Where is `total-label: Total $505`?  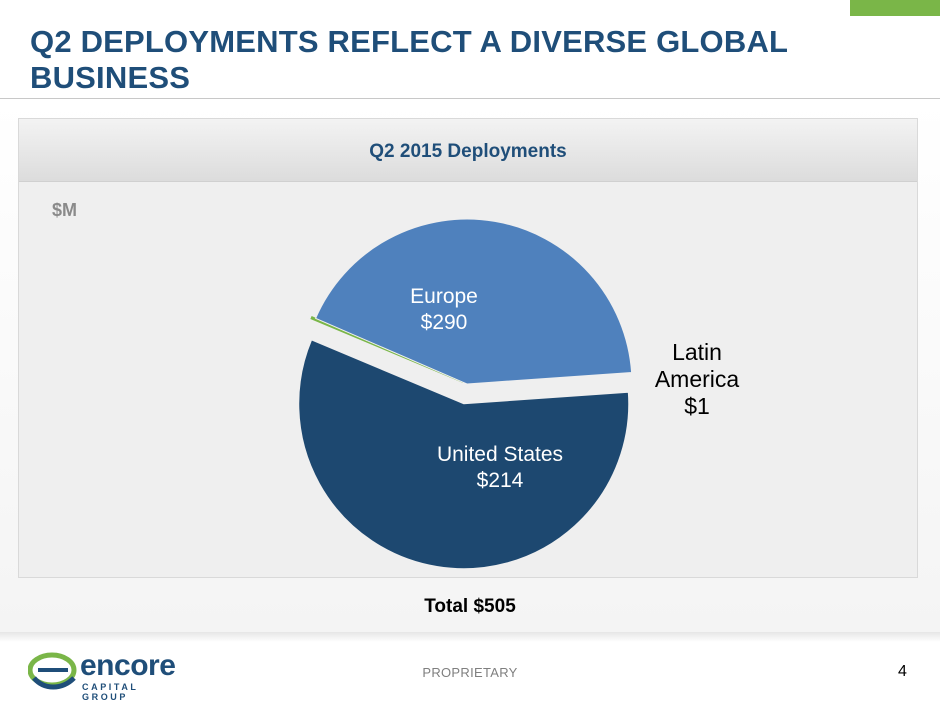
total-label: Total $505 is located at coordinates (470, 606).